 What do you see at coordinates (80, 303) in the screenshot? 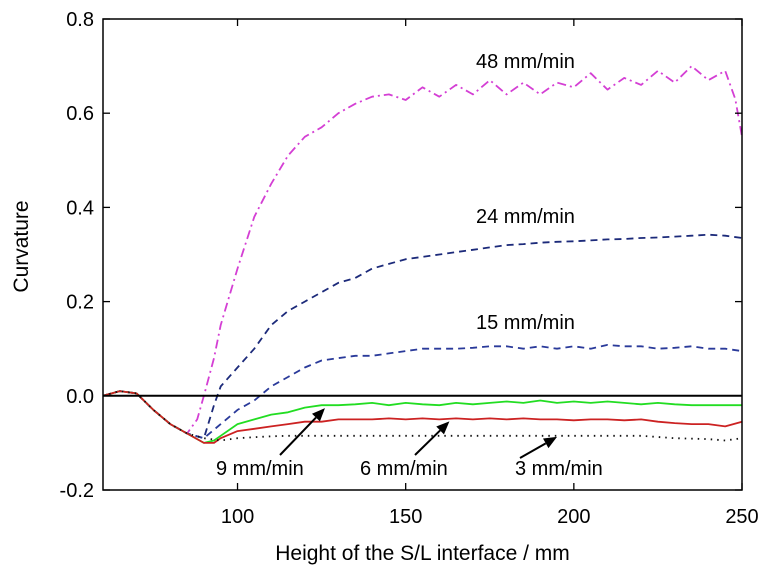
I see `y-tick-label: 0.2` at bounding box center [80, 303].